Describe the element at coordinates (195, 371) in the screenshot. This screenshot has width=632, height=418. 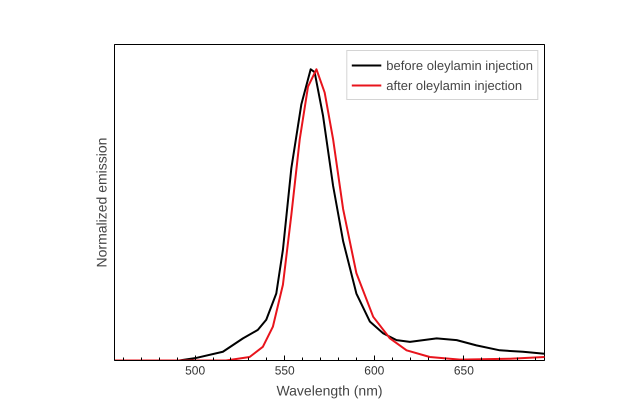
I see `x-tick-label: 500` at that location.